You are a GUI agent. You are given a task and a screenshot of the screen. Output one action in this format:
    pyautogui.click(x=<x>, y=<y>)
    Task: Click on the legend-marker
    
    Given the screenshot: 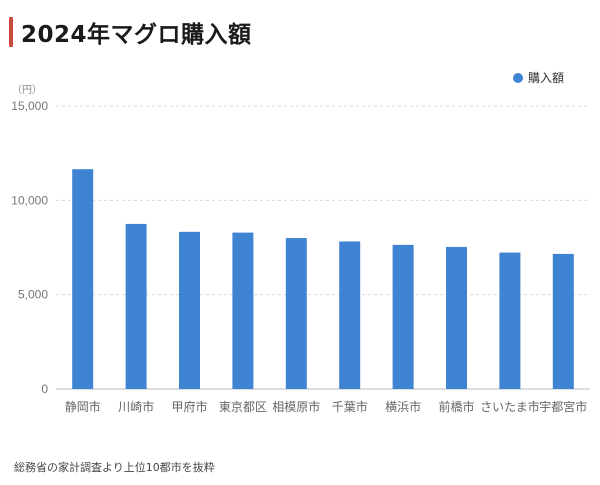 What is the action you would take?
    pyautogui.click(x=518, y=78)
    